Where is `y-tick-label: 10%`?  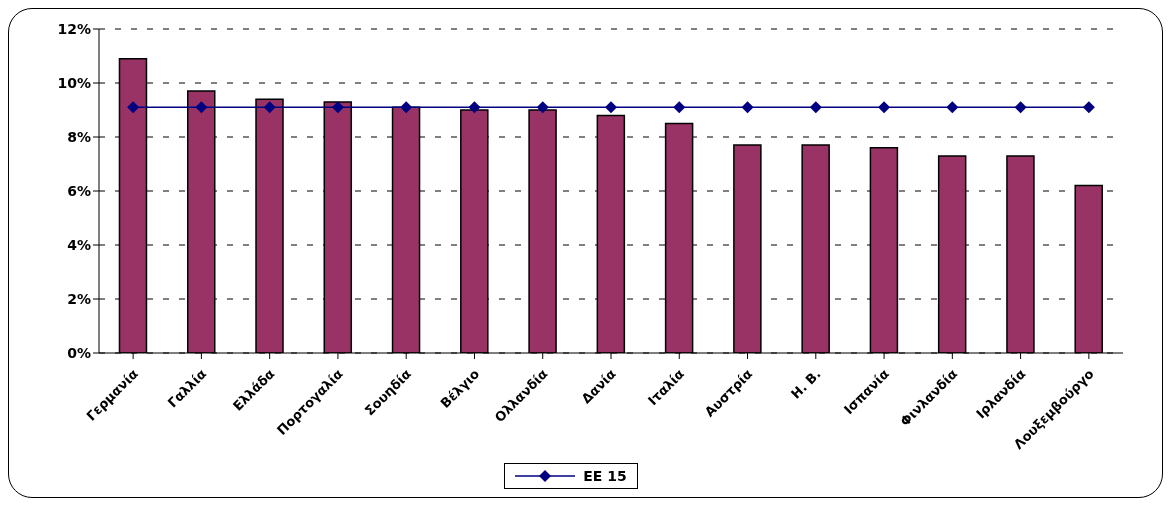
y-tick-label: 10% is located at coordinates (74, 82).